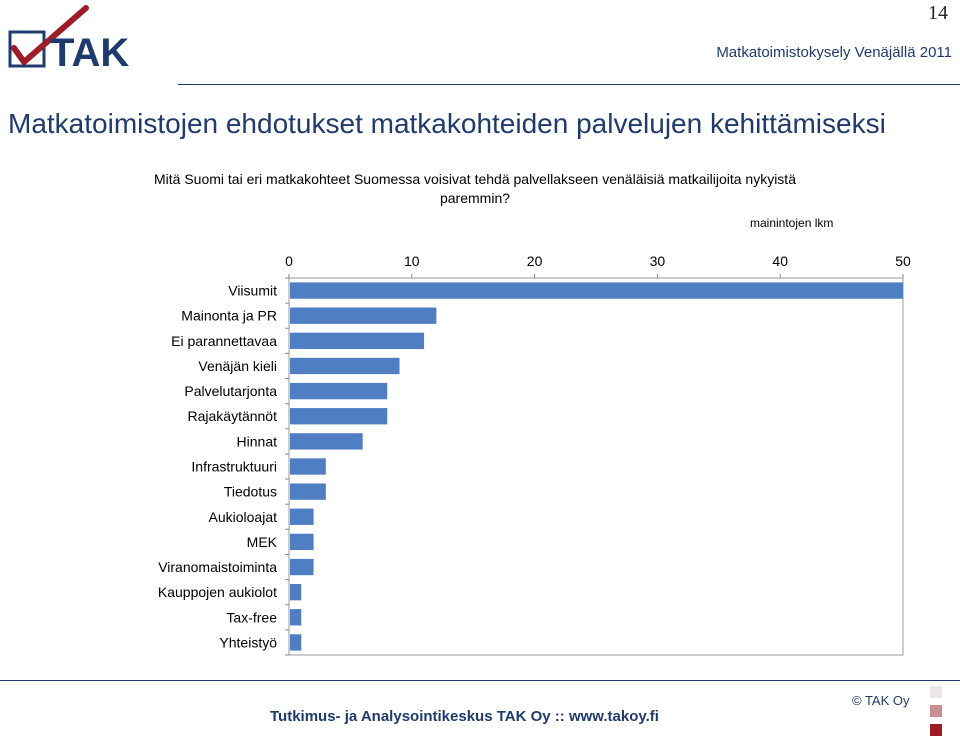  I want to click on category-label: Venäjän kieli, so click(237, 366).